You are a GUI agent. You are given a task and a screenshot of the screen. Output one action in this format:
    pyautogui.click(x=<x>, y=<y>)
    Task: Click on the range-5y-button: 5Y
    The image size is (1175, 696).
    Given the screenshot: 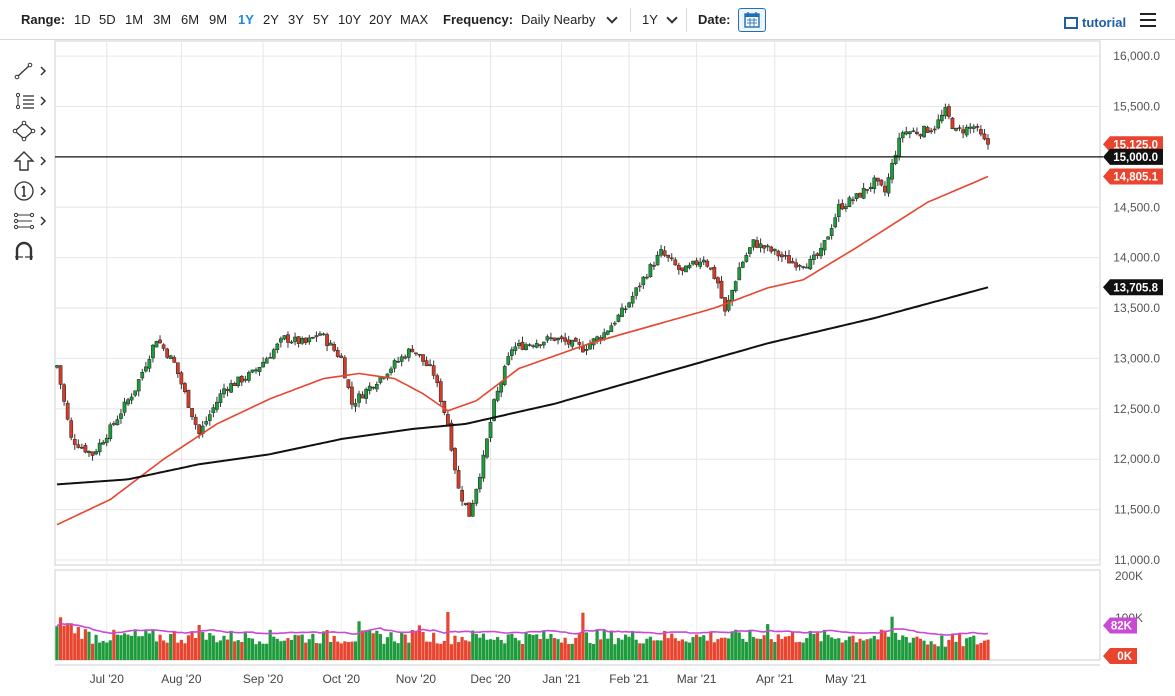 What is the action you would take?
    pyautogui.click(x=321, y=19)
    